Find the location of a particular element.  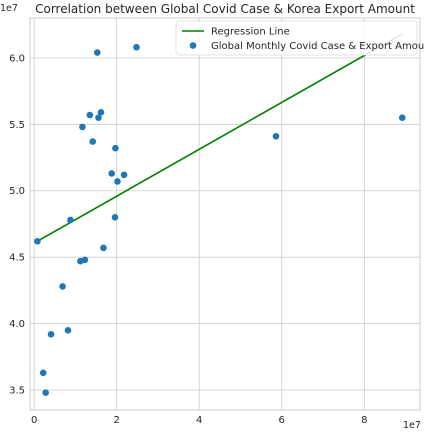

y-tick-label: 5.0 is located at coordinates (17, 191).